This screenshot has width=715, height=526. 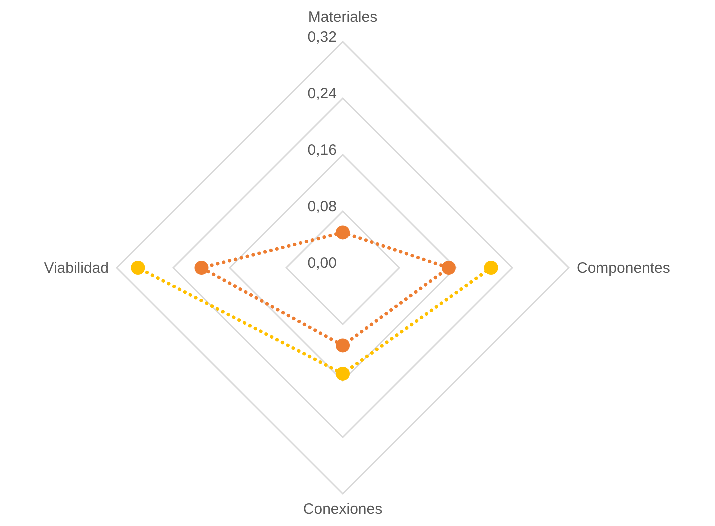 What do you see at coordinates (76, 268) in the screenshot?
I see `spoke-label: Viabilidad` at bounding box center [76, 268].